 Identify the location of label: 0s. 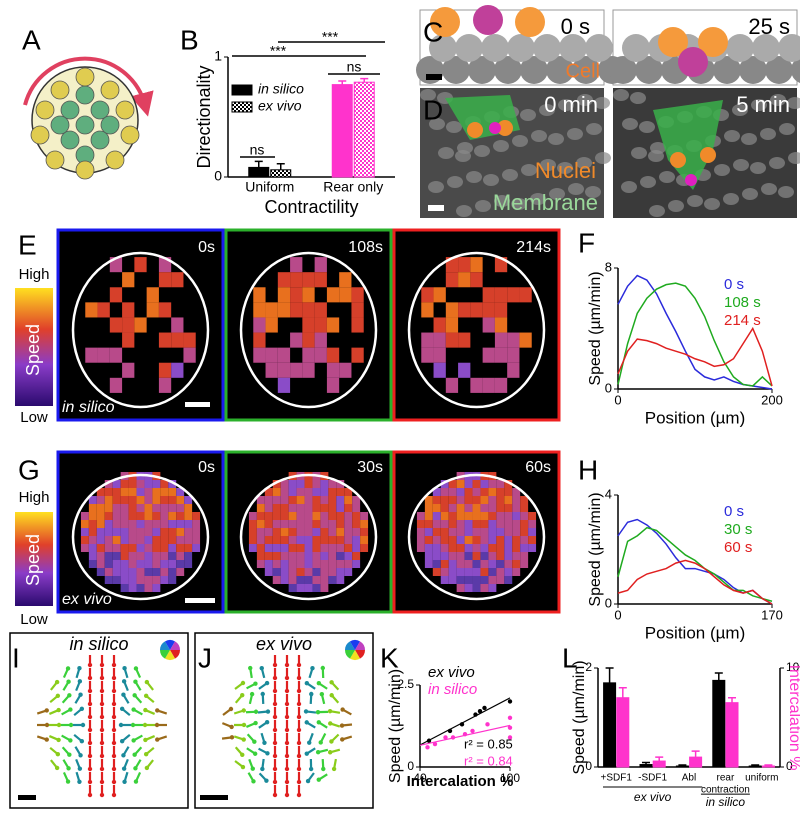
(206, 247).